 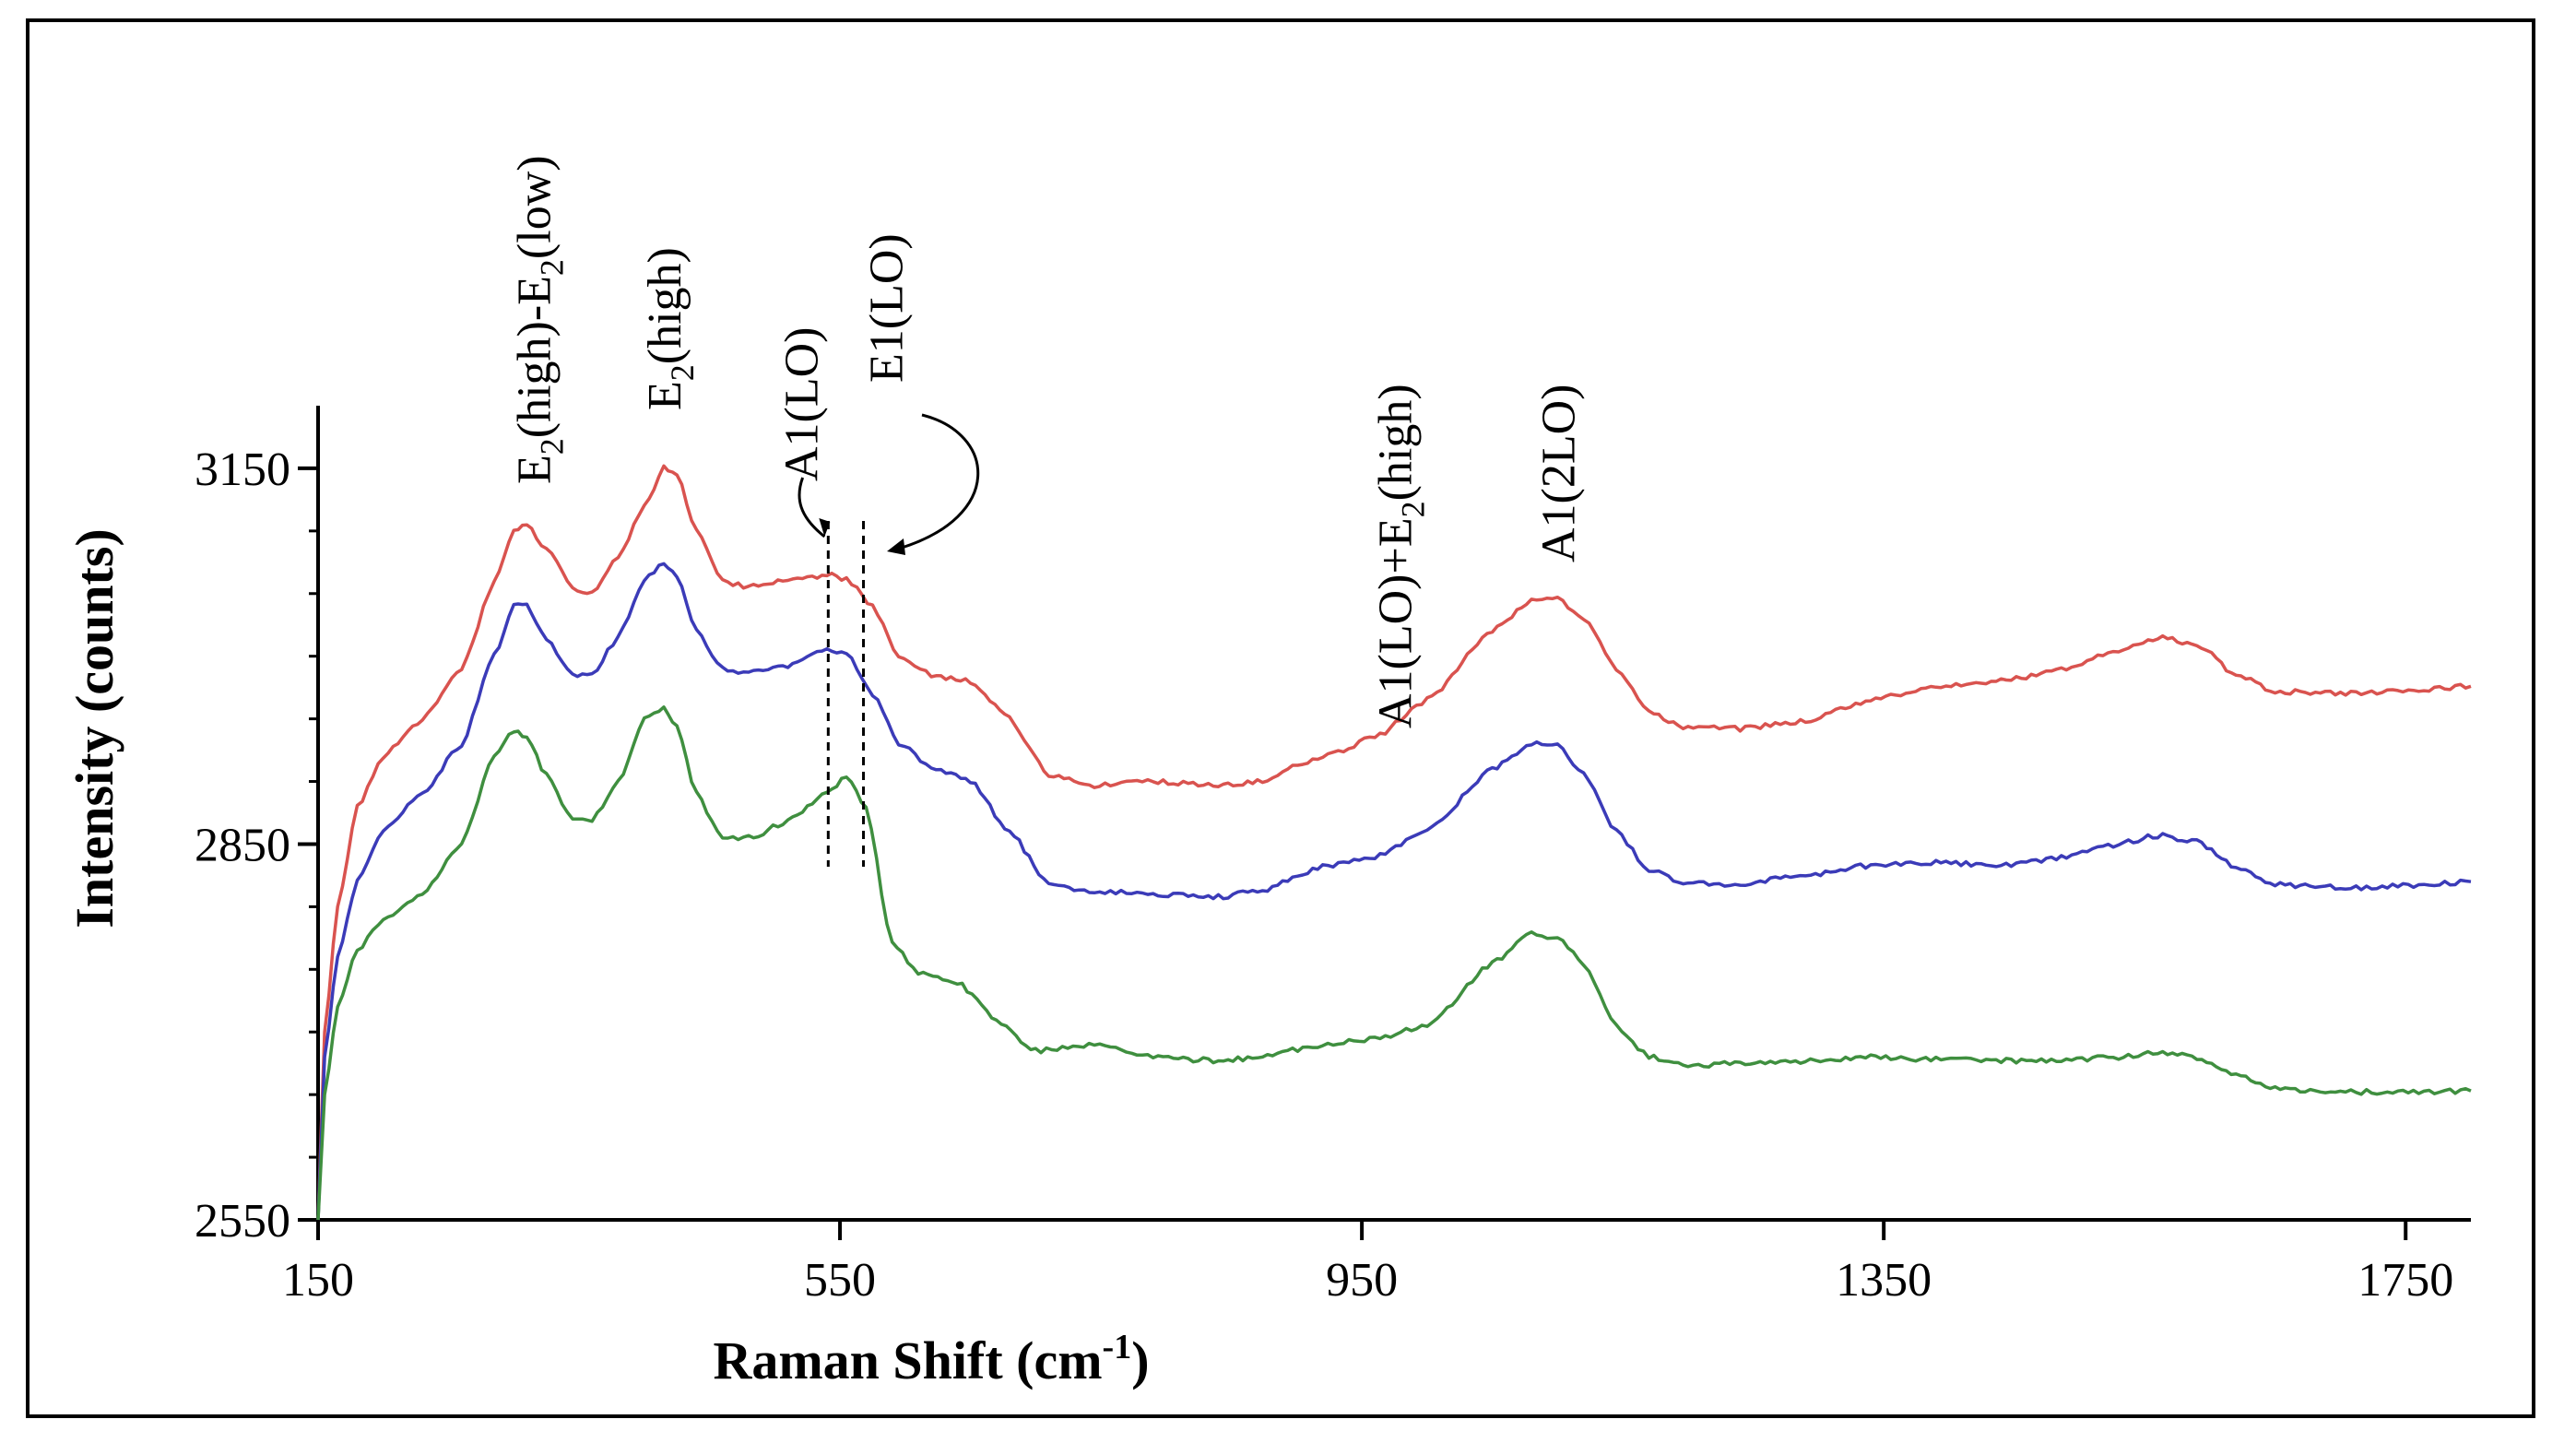 I want to click on y-axis-title: Intensity (counts), so click(x=94, y=728).